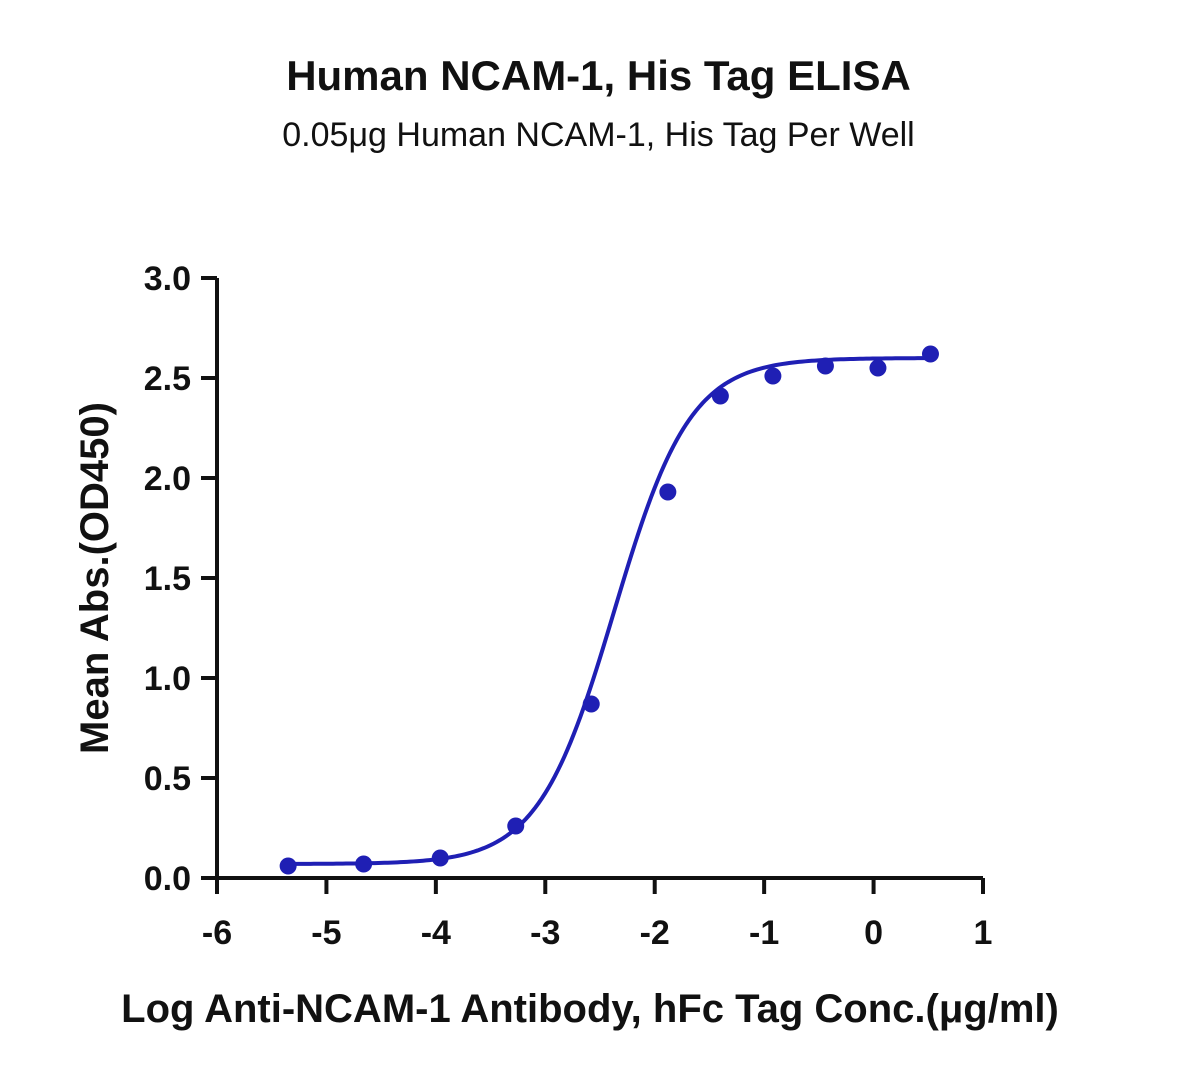 This screenshot has width=1197, height=1077. I want to click on x-tick-label: -1, so click(764, 933).